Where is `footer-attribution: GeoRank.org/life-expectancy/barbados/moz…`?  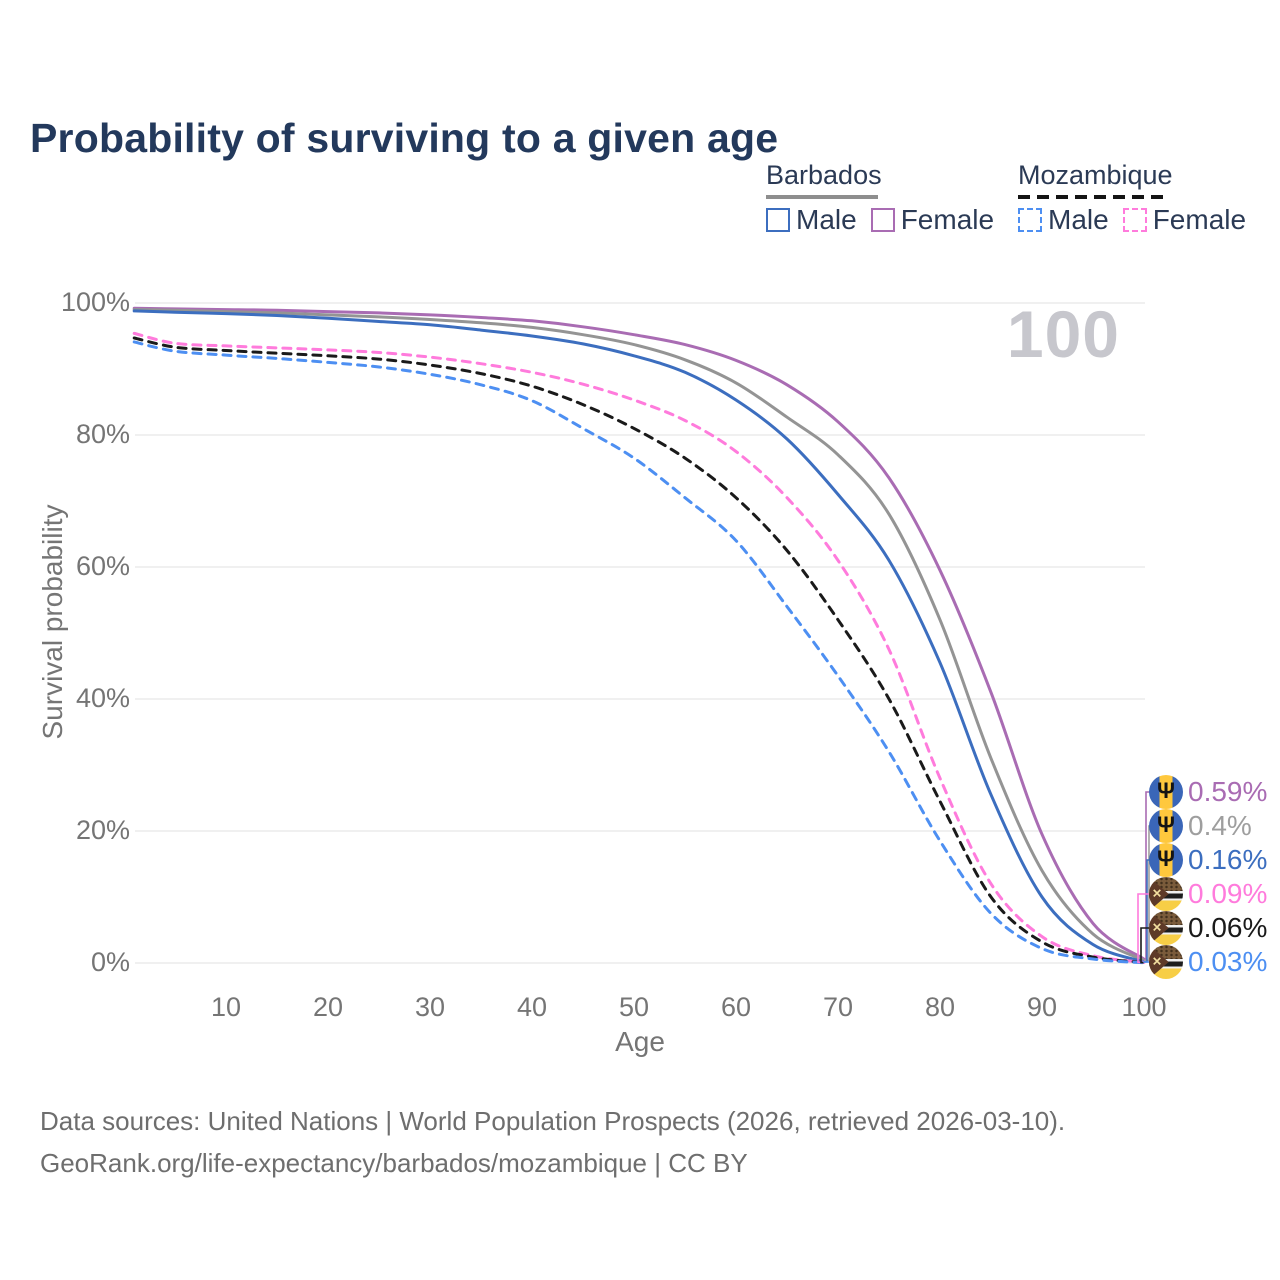
footer-attribution: GeoRank.org/life-expectancy/barbados/moz… is located at coordinates (394, 1163).